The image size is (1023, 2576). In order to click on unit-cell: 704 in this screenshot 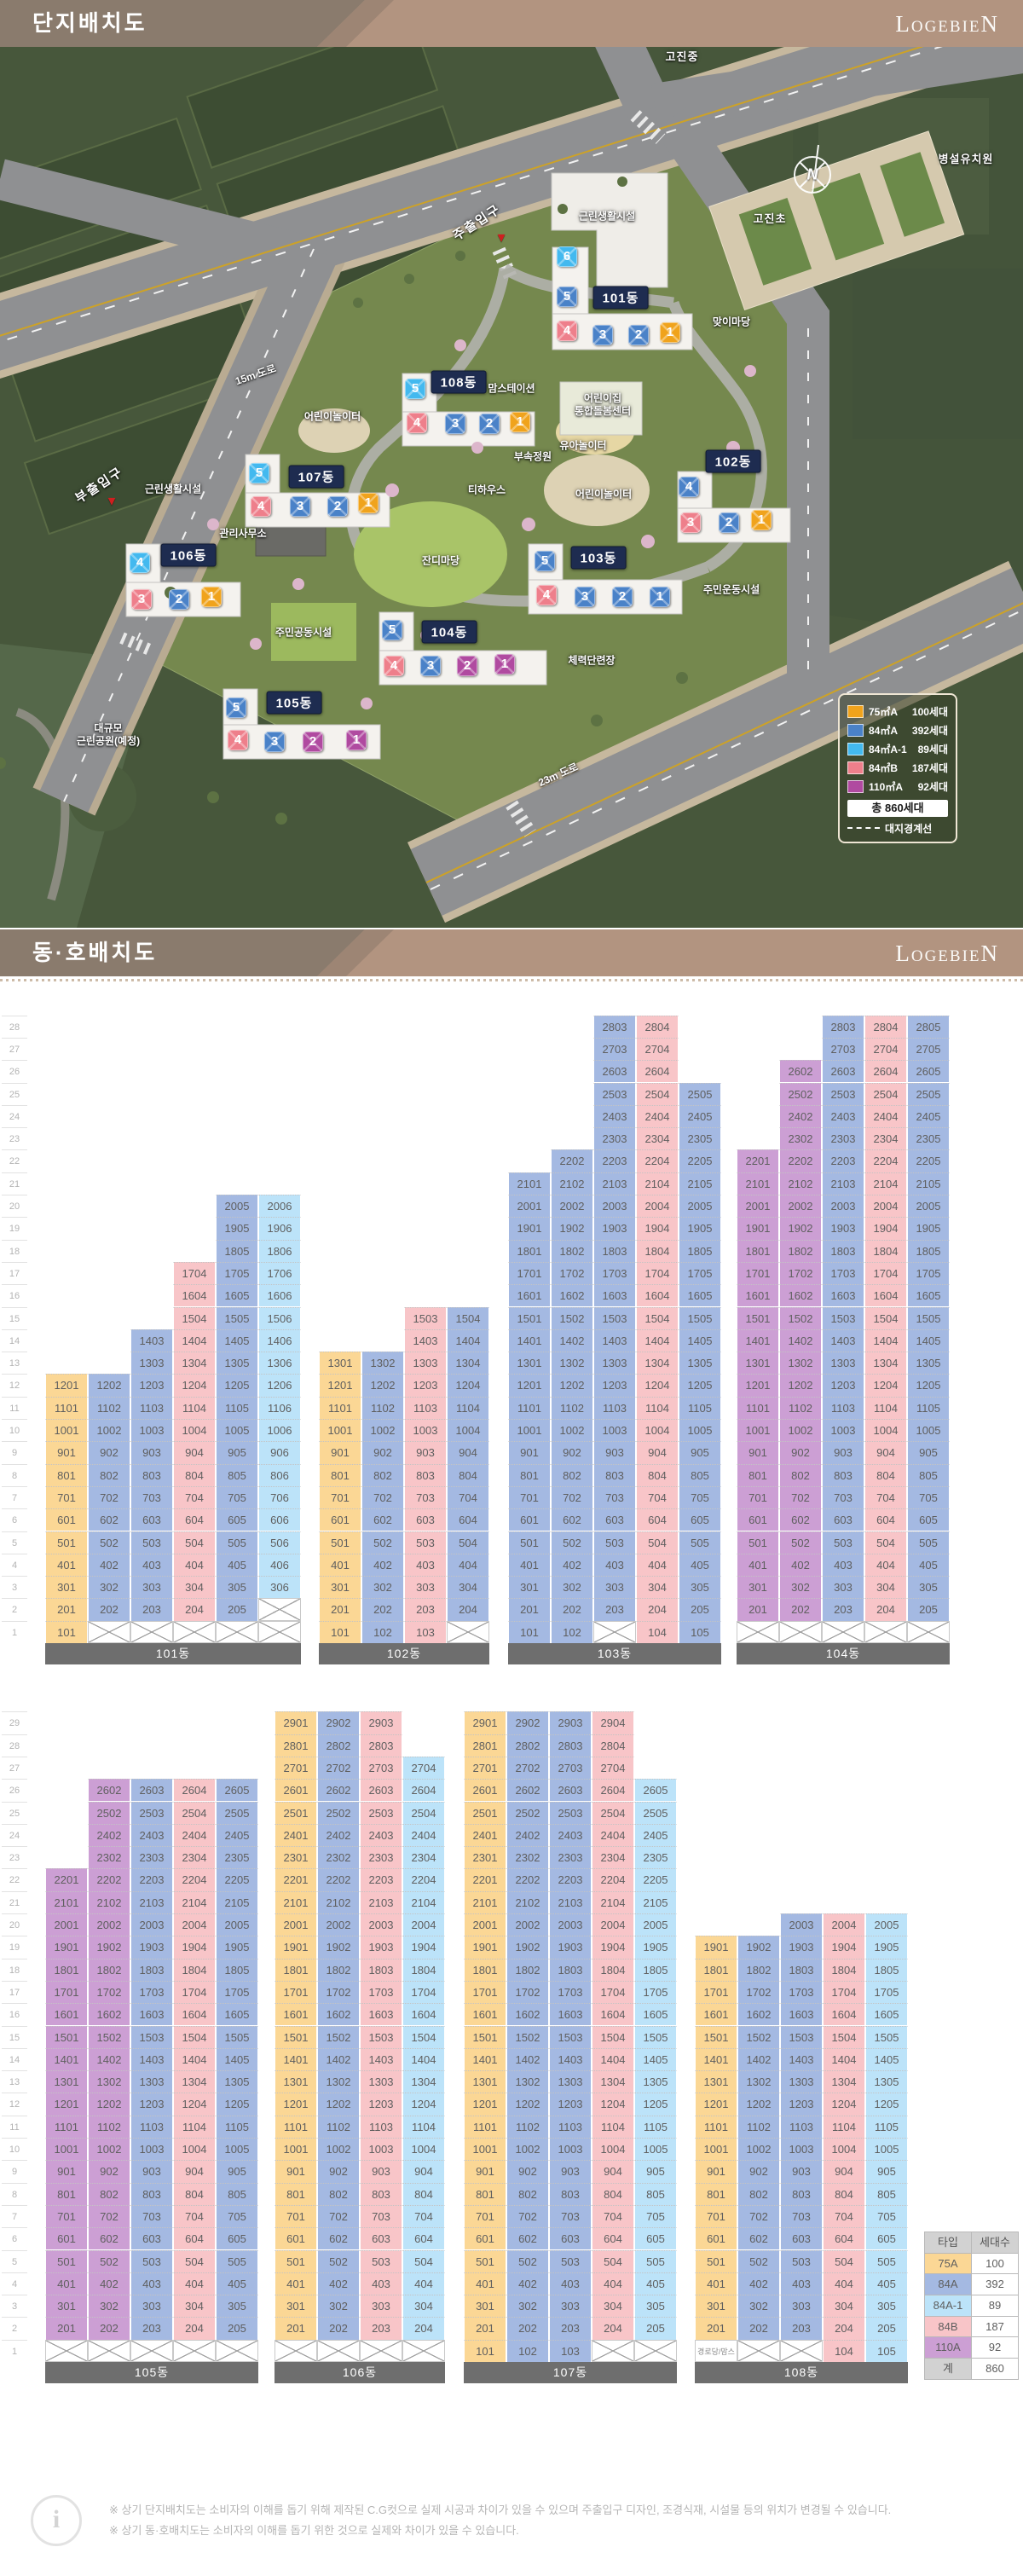, I will do `click(424, 2216)`.